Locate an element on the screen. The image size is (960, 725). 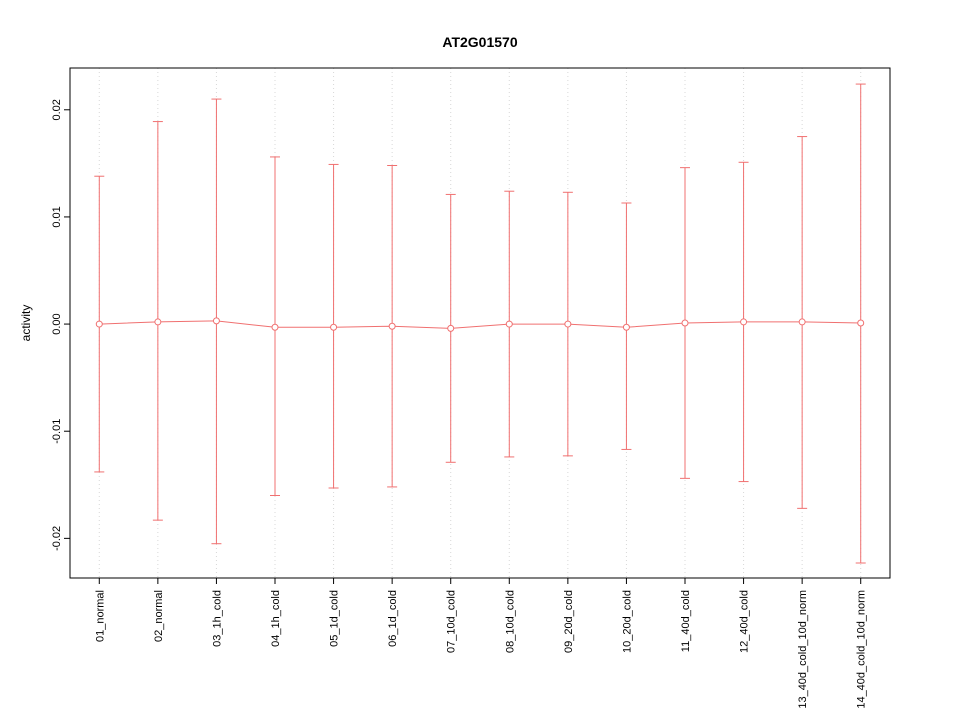
x-tick-label: 07_10d_cold is located at coordinates (452, 621).